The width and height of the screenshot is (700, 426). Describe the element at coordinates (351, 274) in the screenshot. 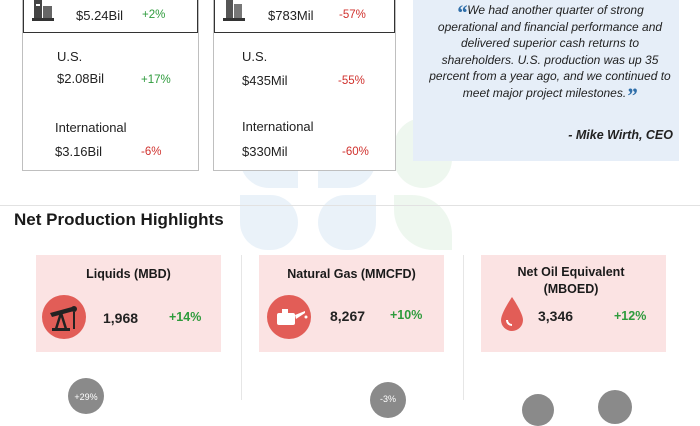

I see `highlight-title: Natural Gas (MMCFD)` at that location.